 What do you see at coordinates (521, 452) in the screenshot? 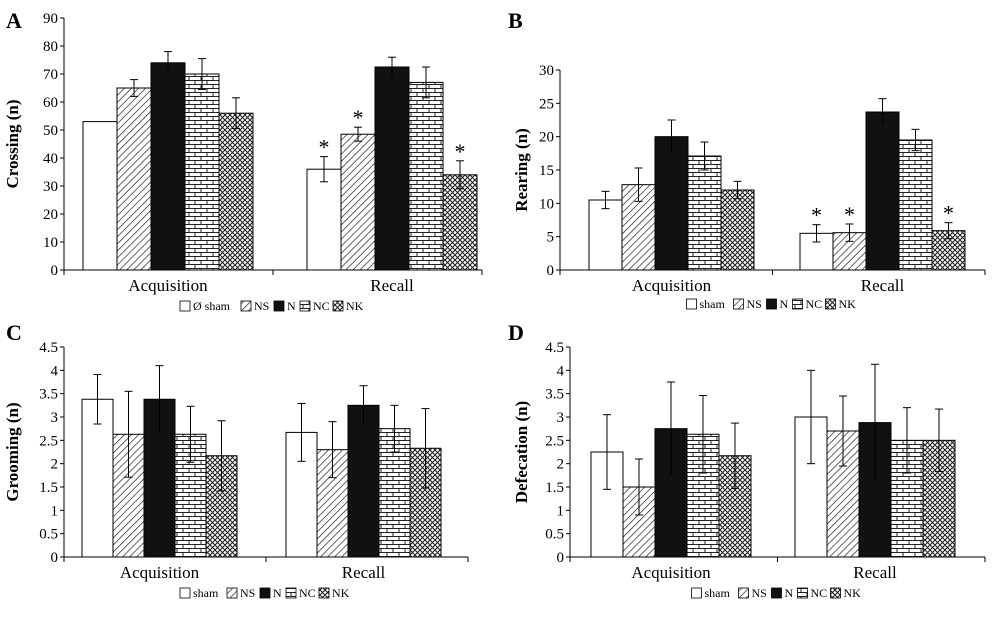
I see `y-axis-label: Defecation (n)` at bounding box center [521, 452].